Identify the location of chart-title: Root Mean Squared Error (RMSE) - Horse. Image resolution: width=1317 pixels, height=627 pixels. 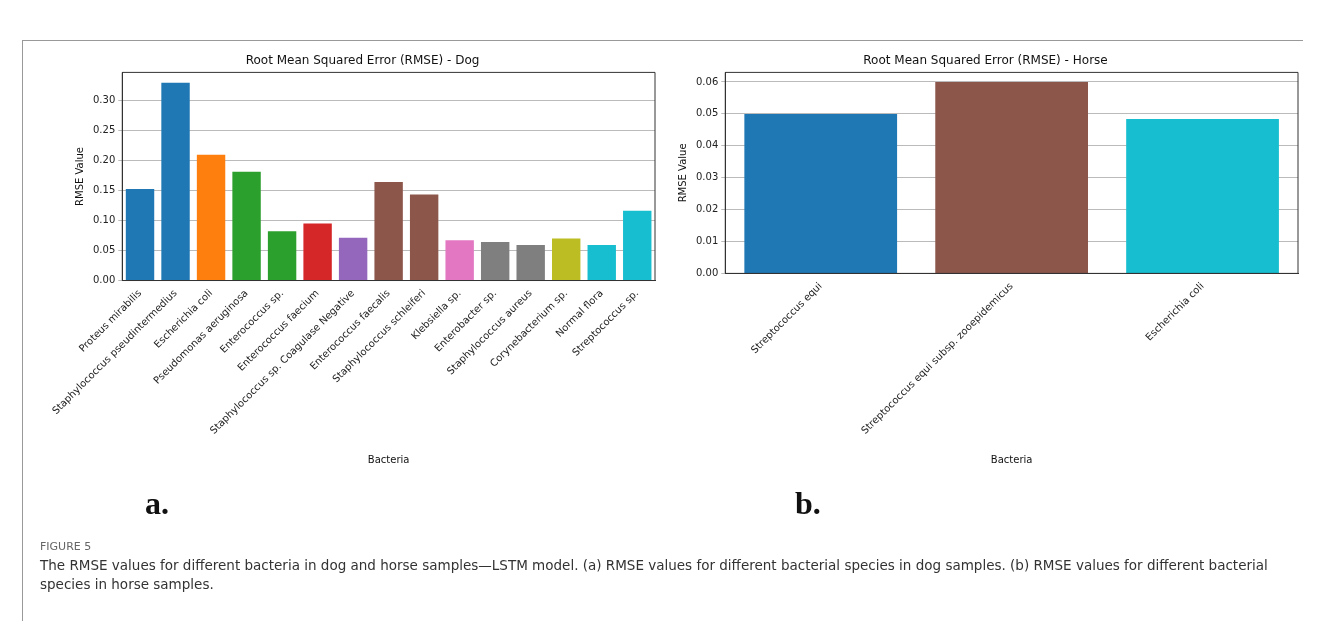
(985, 60).